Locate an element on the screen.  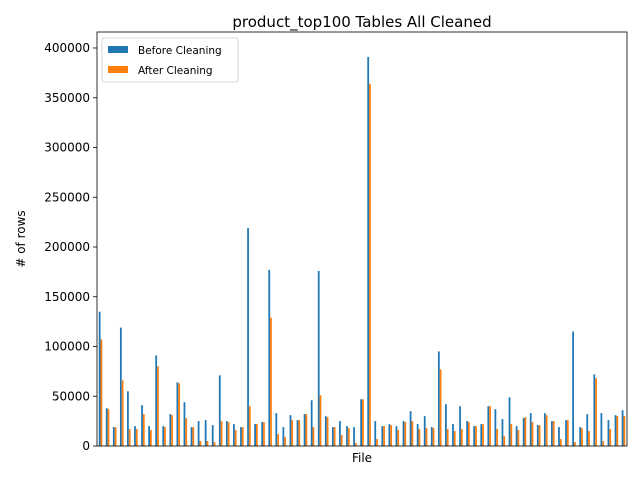
y-tick-label: 100000 is located at coordinates (67, 347).